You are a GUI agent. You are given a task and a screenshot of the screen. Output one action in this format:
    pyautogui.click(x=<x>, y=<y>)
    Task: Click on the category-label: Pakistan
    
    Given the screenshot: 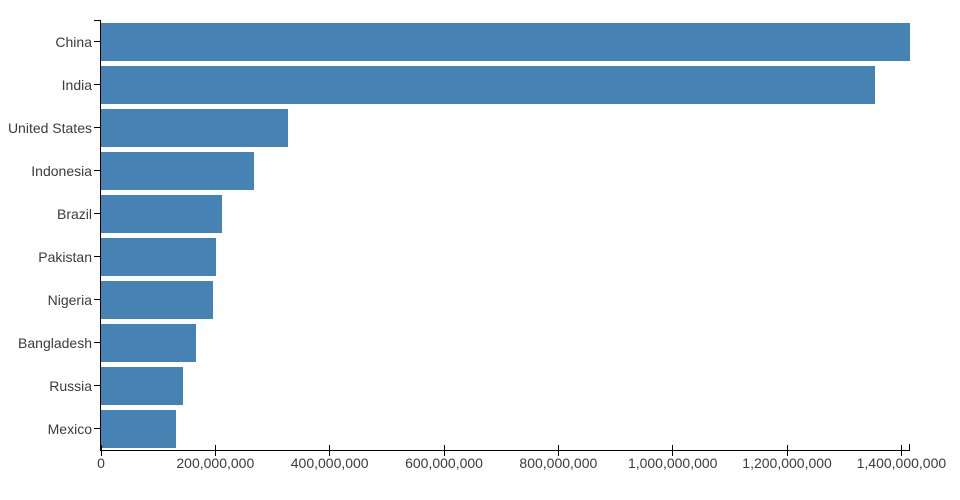 What is the action you would take?
    pyautogui.click(x=65, y=256)
    